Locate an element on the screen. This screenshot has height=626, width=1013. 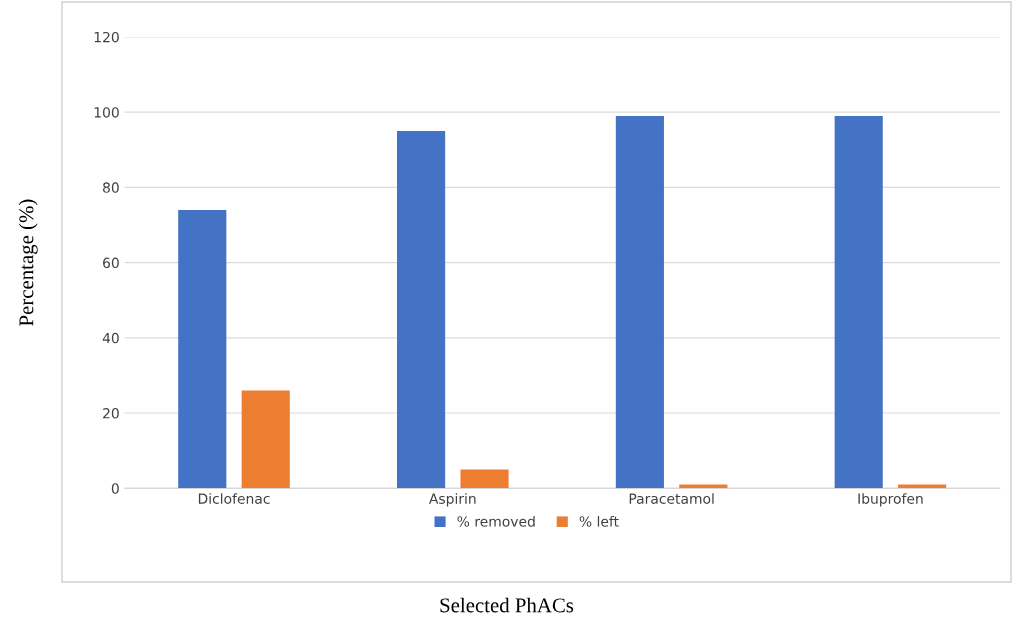
x-tick-label: Diclofenac is located at coordinates (234, 498).